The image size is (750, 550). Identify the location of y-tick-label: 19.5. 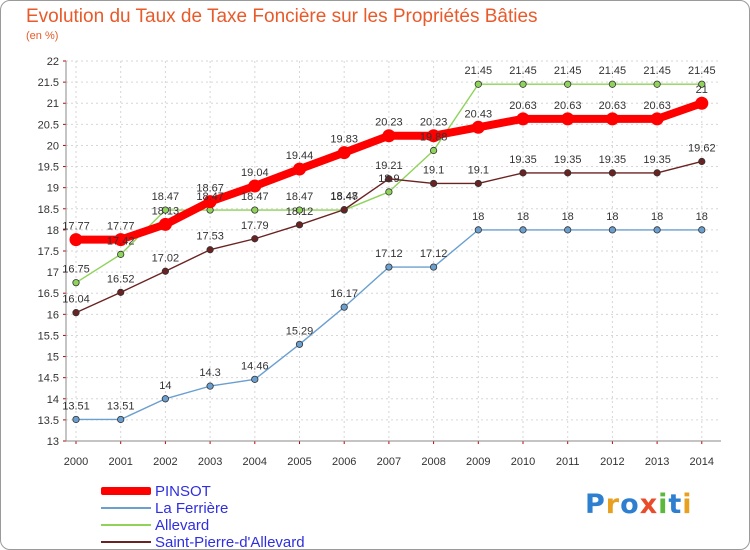
(48, 168).